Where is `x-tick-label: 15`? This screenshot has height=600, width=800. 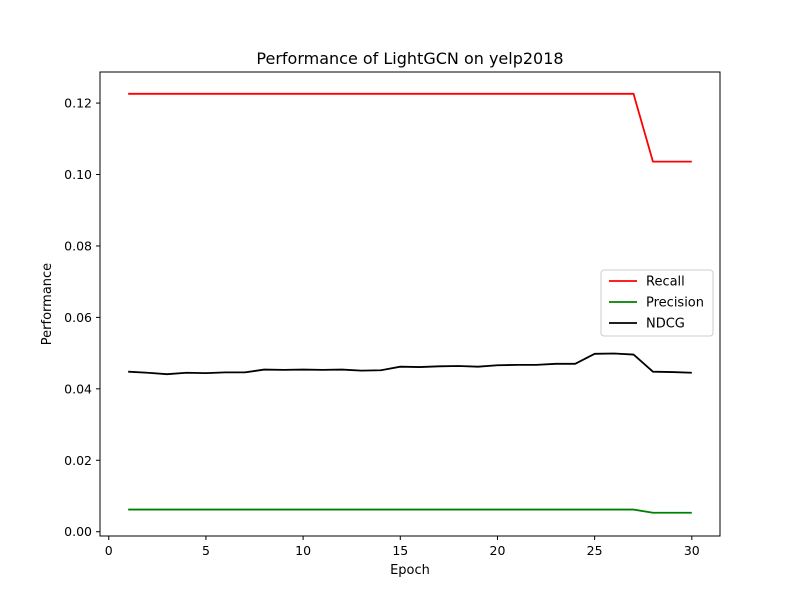 x-tick-label: 15 is located at coordinates (400, 550).